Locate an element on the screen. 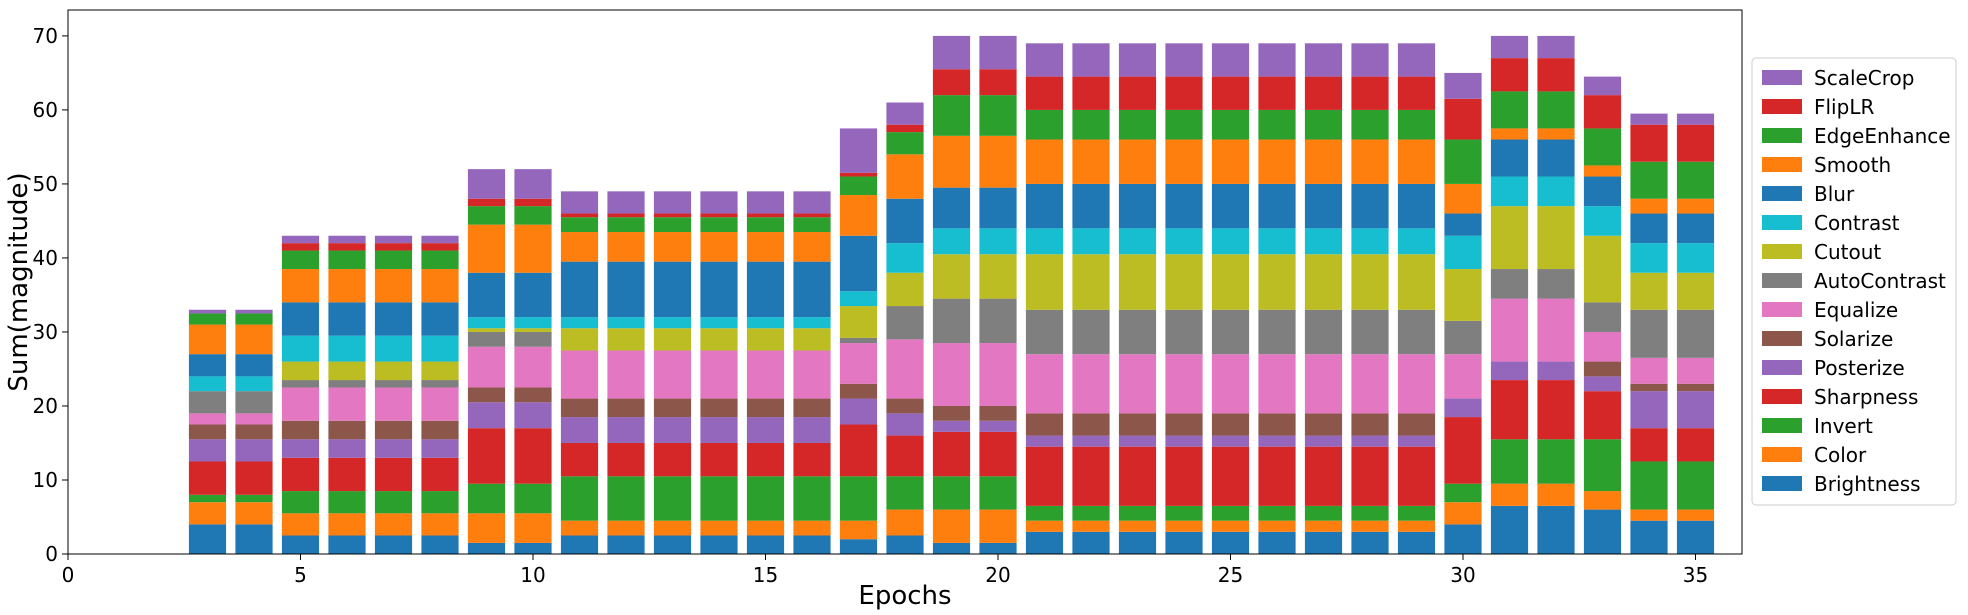 This screenshot has height=615, width=1968. y-tick-label: 20 is located at coordinates (45, 406).